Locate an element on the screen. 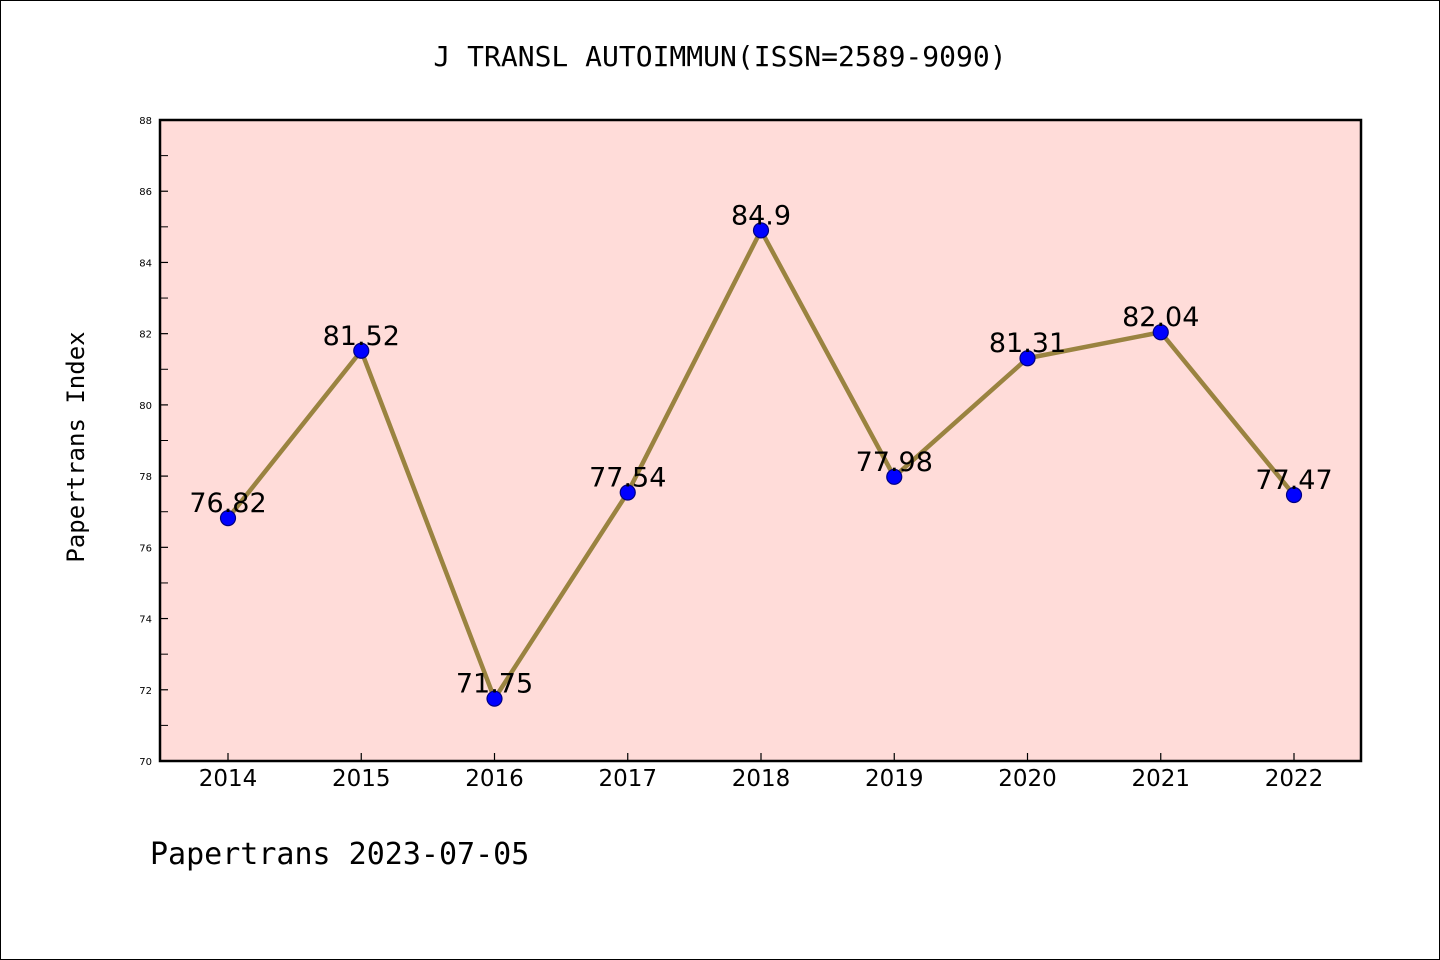  x-axis: 2014 2015 2016 2017 2018 2019 2020 2021 2022 is located at coordinates (761, 772).